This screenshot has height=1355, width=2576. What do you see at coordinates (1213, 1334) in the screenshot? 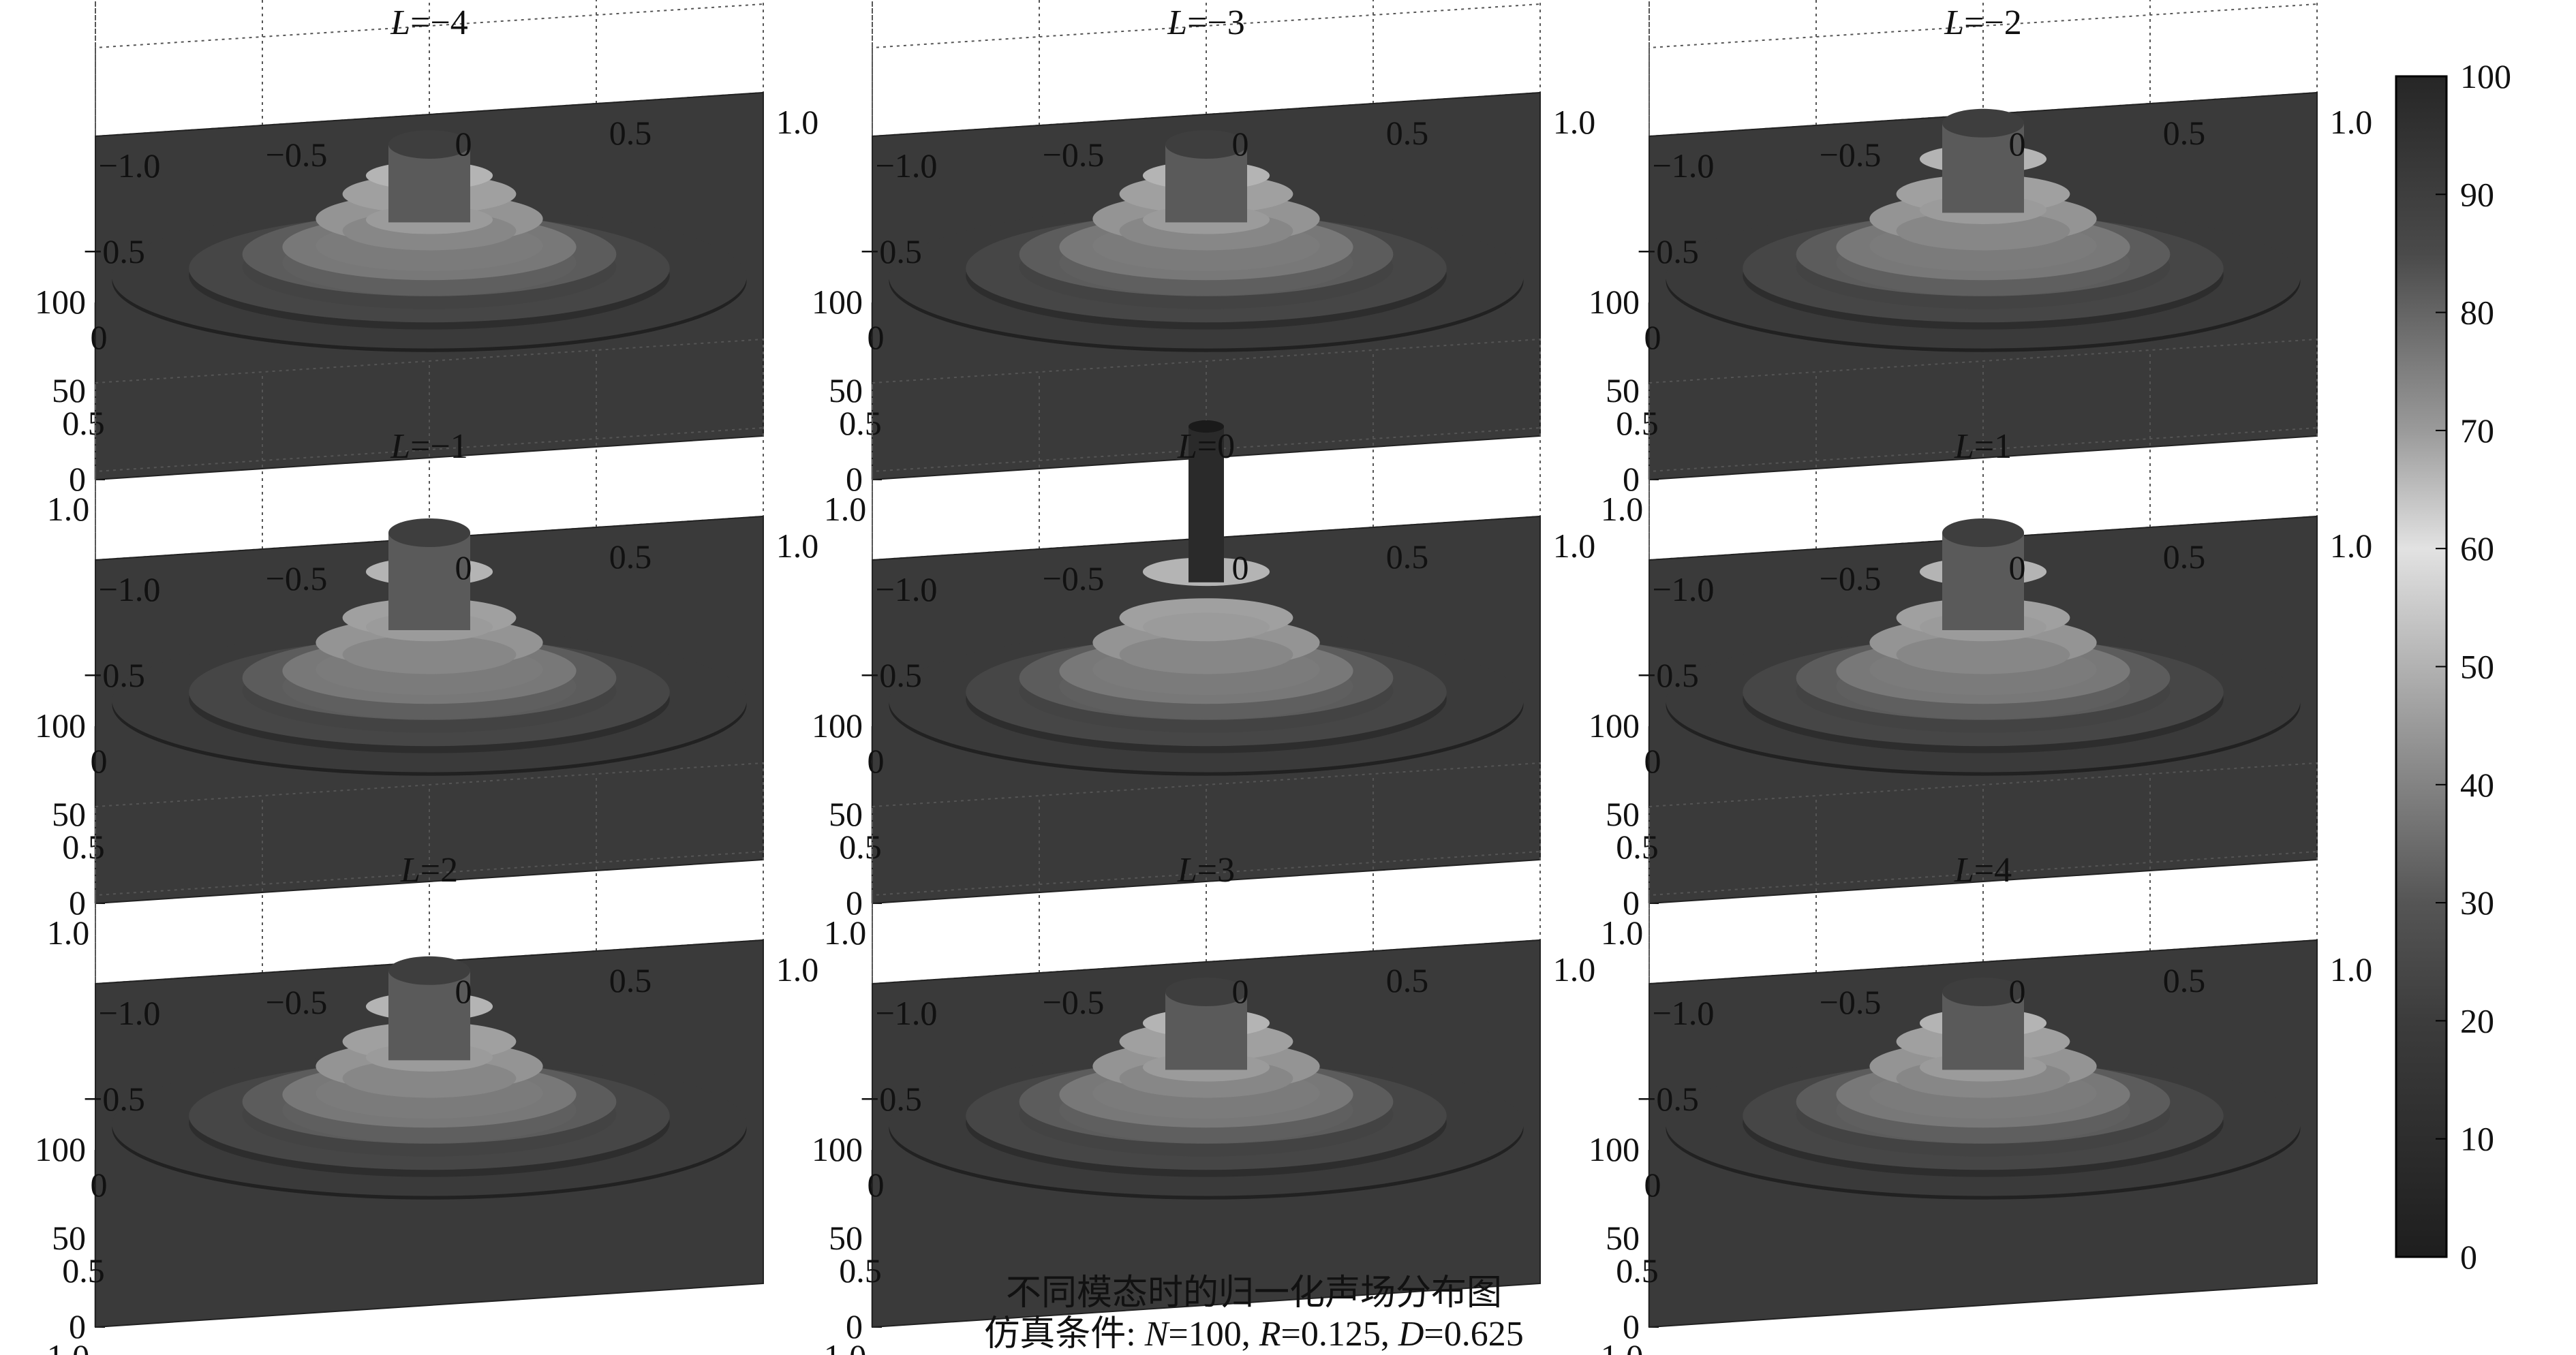
I see `subtitle-n-value: =100,` at bounding box center [1213, 1334].